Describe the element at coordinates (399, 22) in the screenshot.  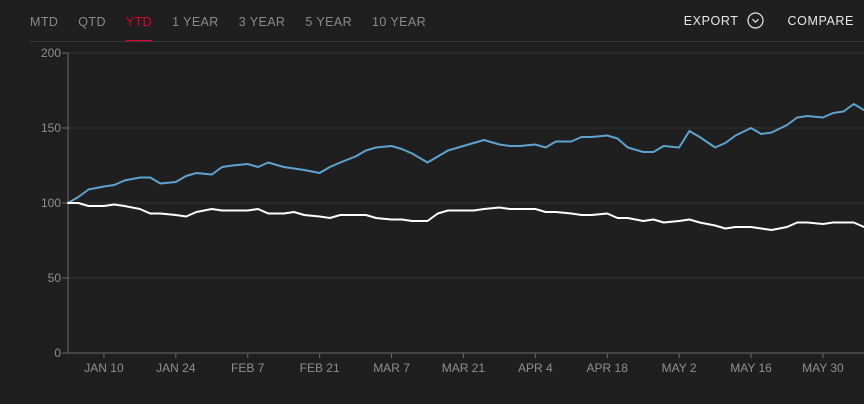
I see `tab-10-year: 10 YEAR` at that location.